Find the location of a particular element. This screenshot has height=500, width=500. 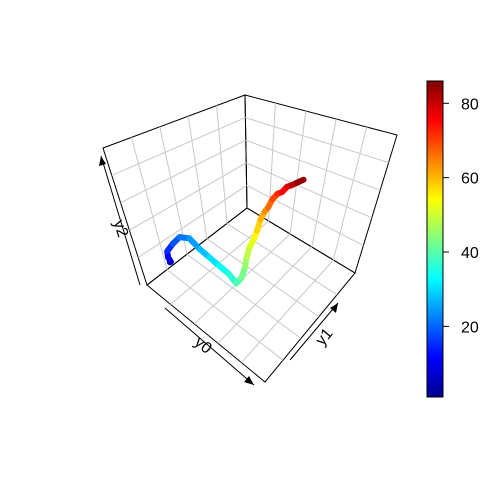

y1-axis-arrow is located at coordinates (314, 331).